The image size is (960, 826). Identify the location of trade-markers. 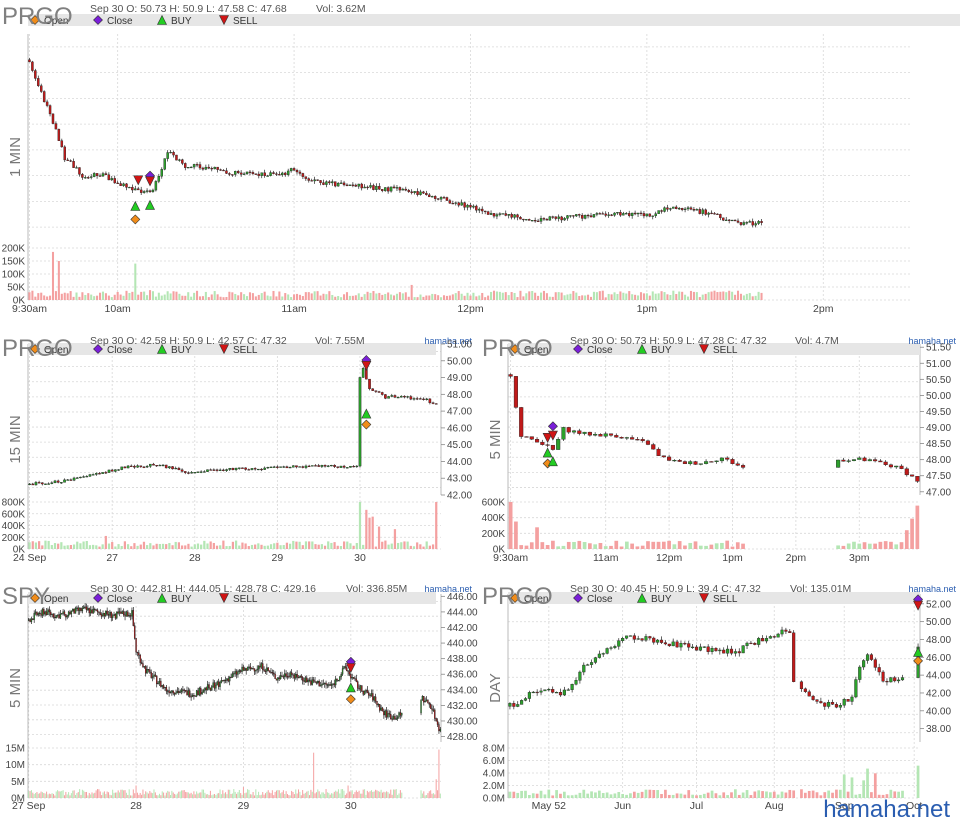
(142, 197).